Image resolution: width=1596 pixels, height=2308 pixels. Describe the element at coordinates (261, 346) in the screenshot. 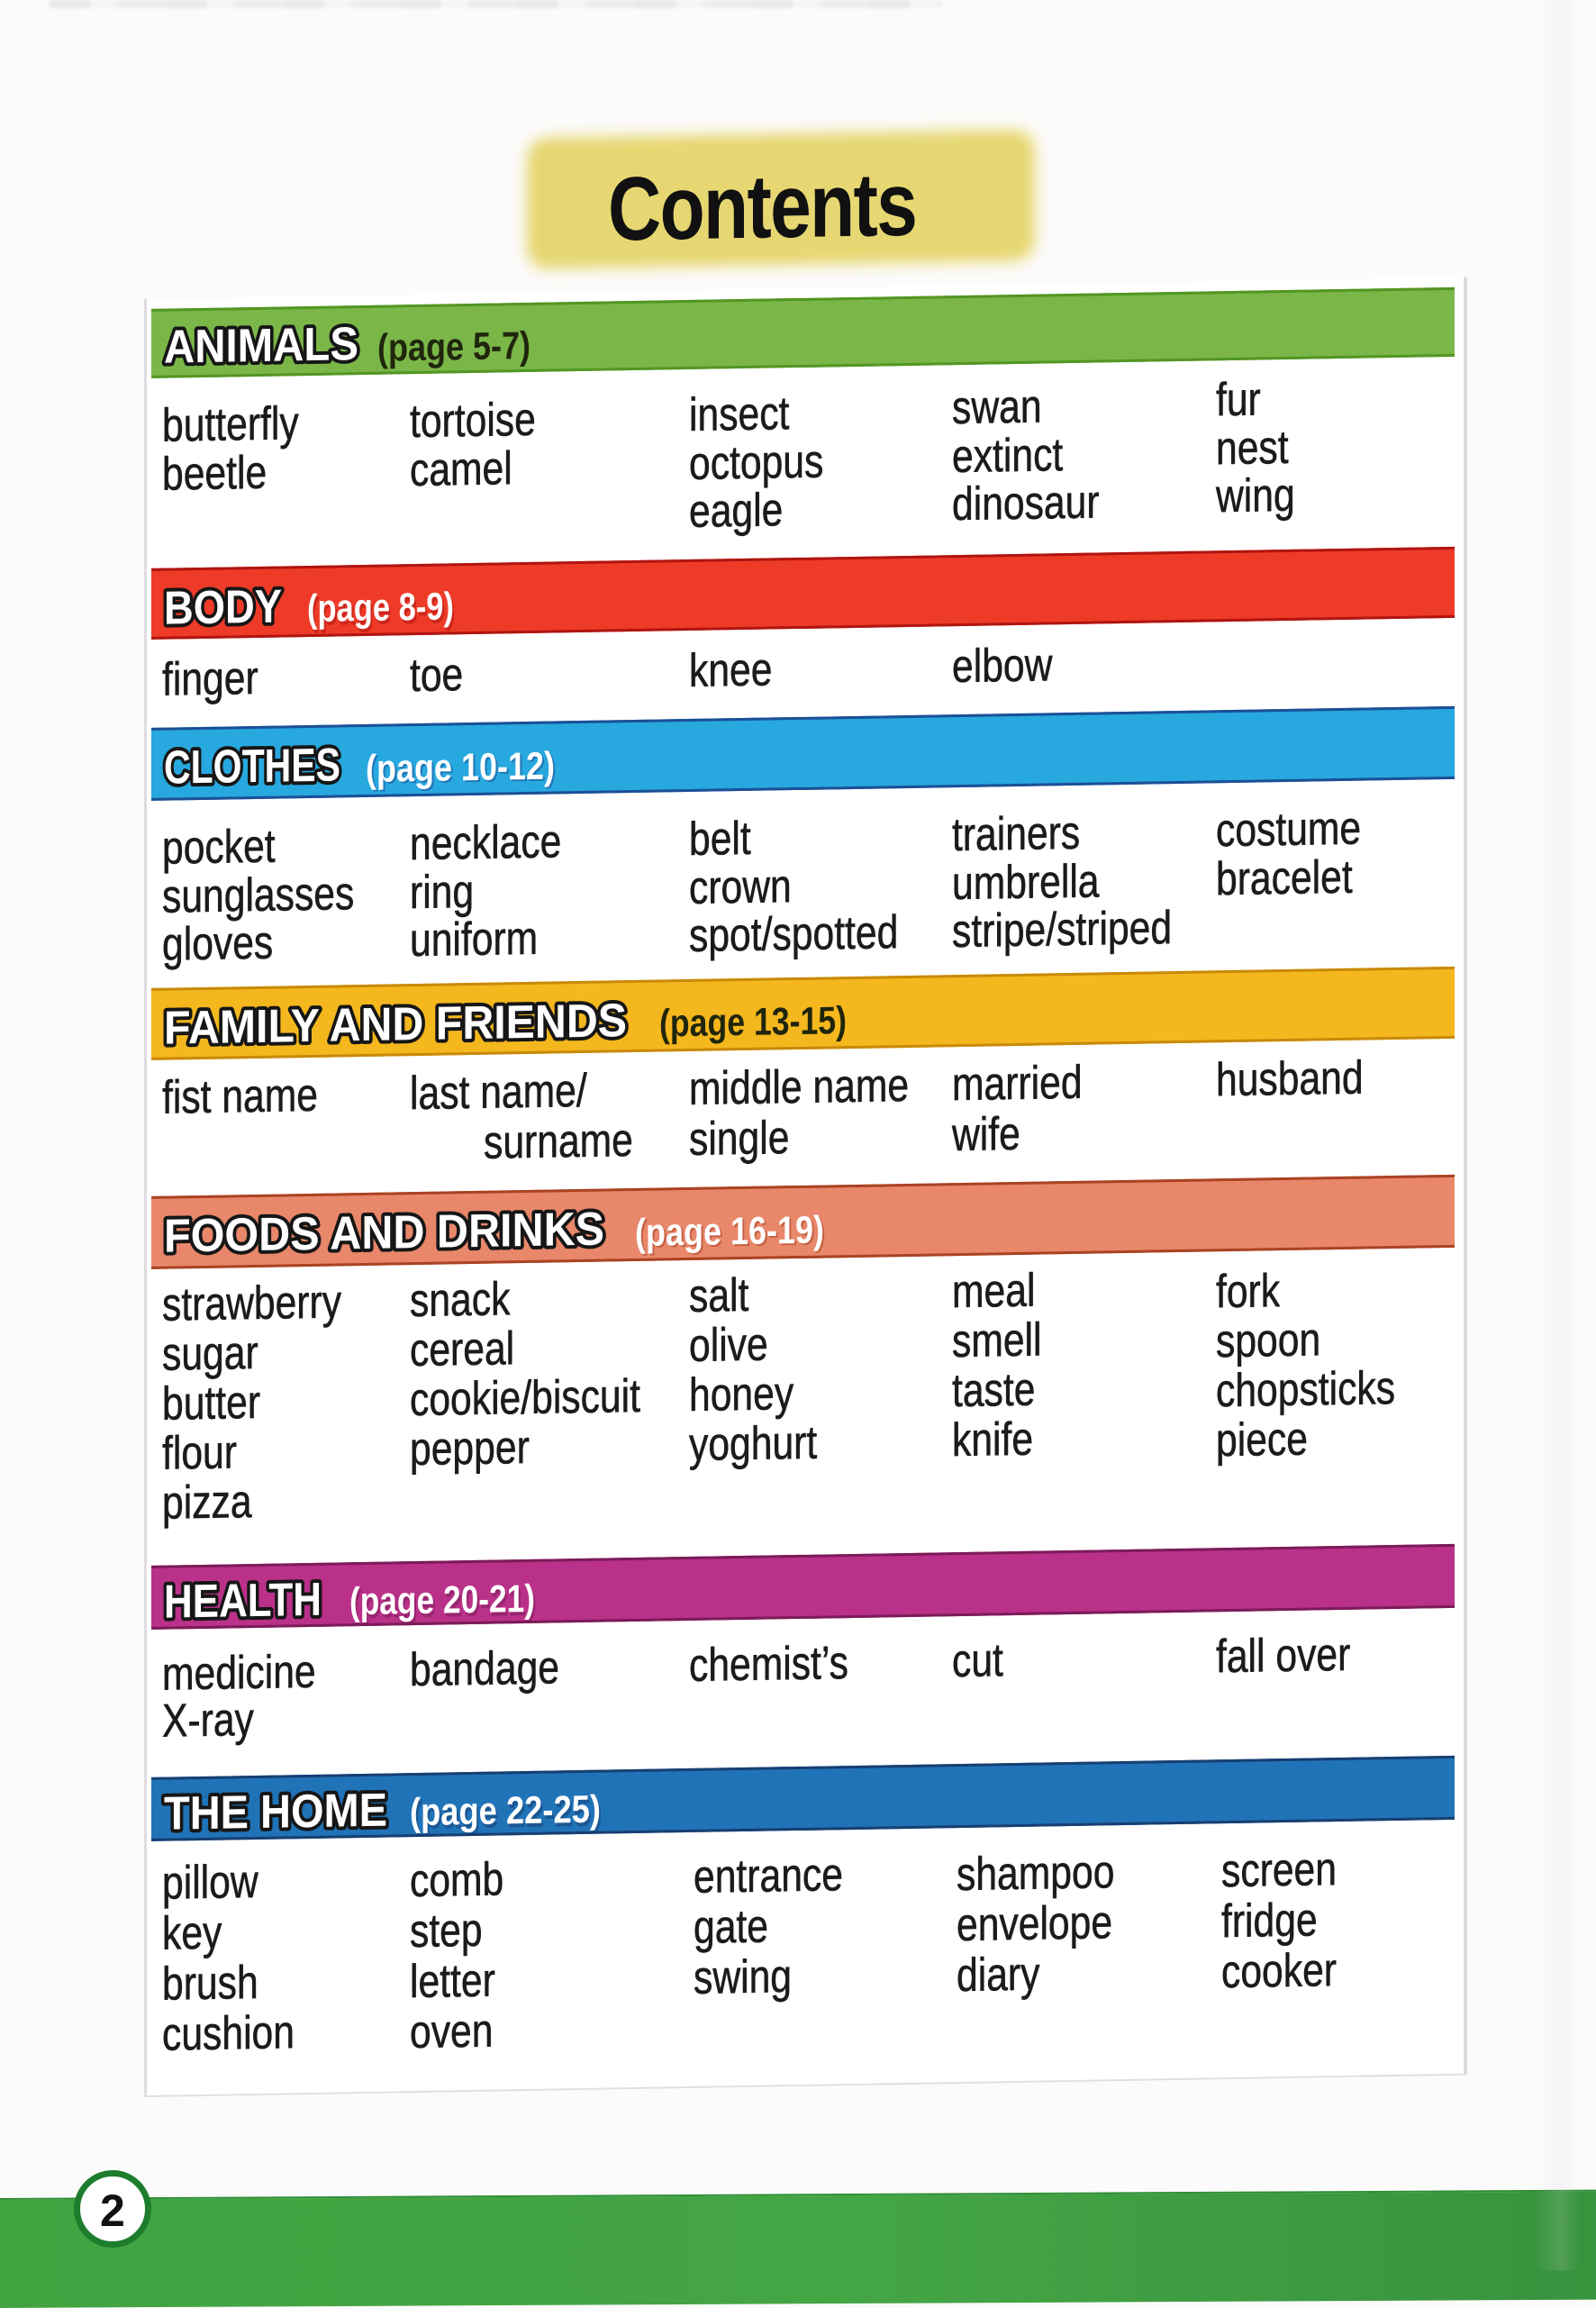

I see `svg-text: ANIMALS` at that location.